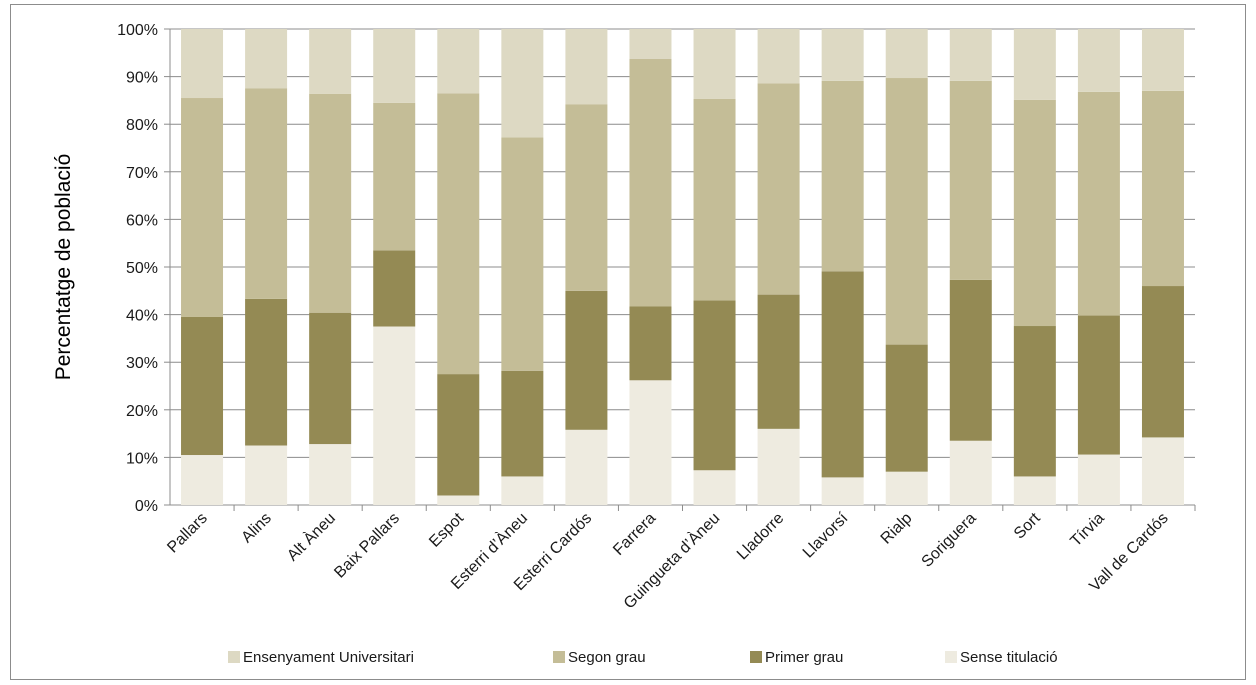 This screenshot has height=685, width=1256. Describe the element at coordinates (311, 536) in the screenshot. I see `x-tick-label: Alt Àneu` at that location.